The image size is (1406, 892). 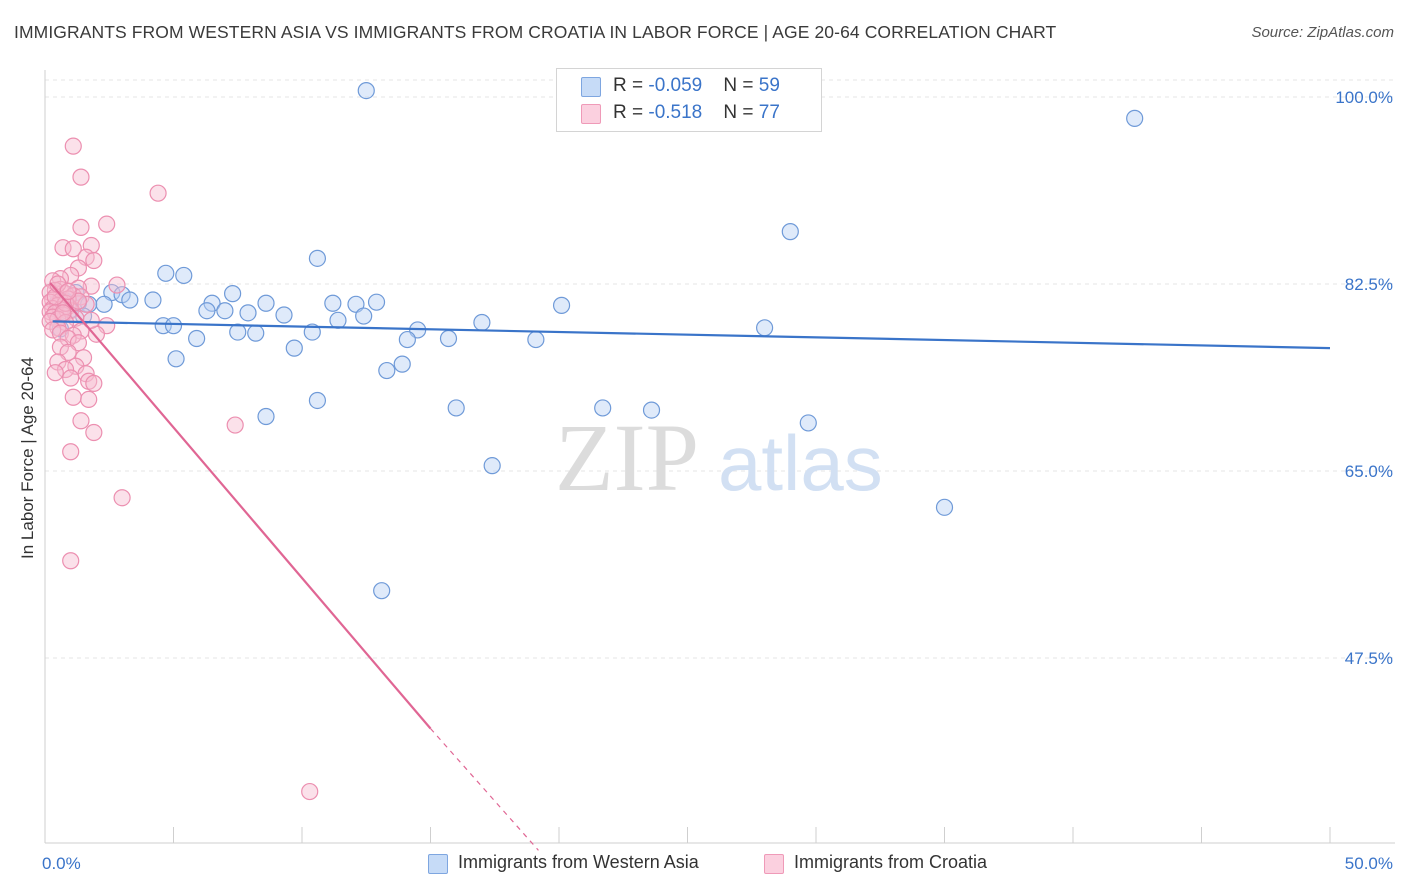 I want to click on bottom-legend-swatch-pink, so click(x=774, y=864).